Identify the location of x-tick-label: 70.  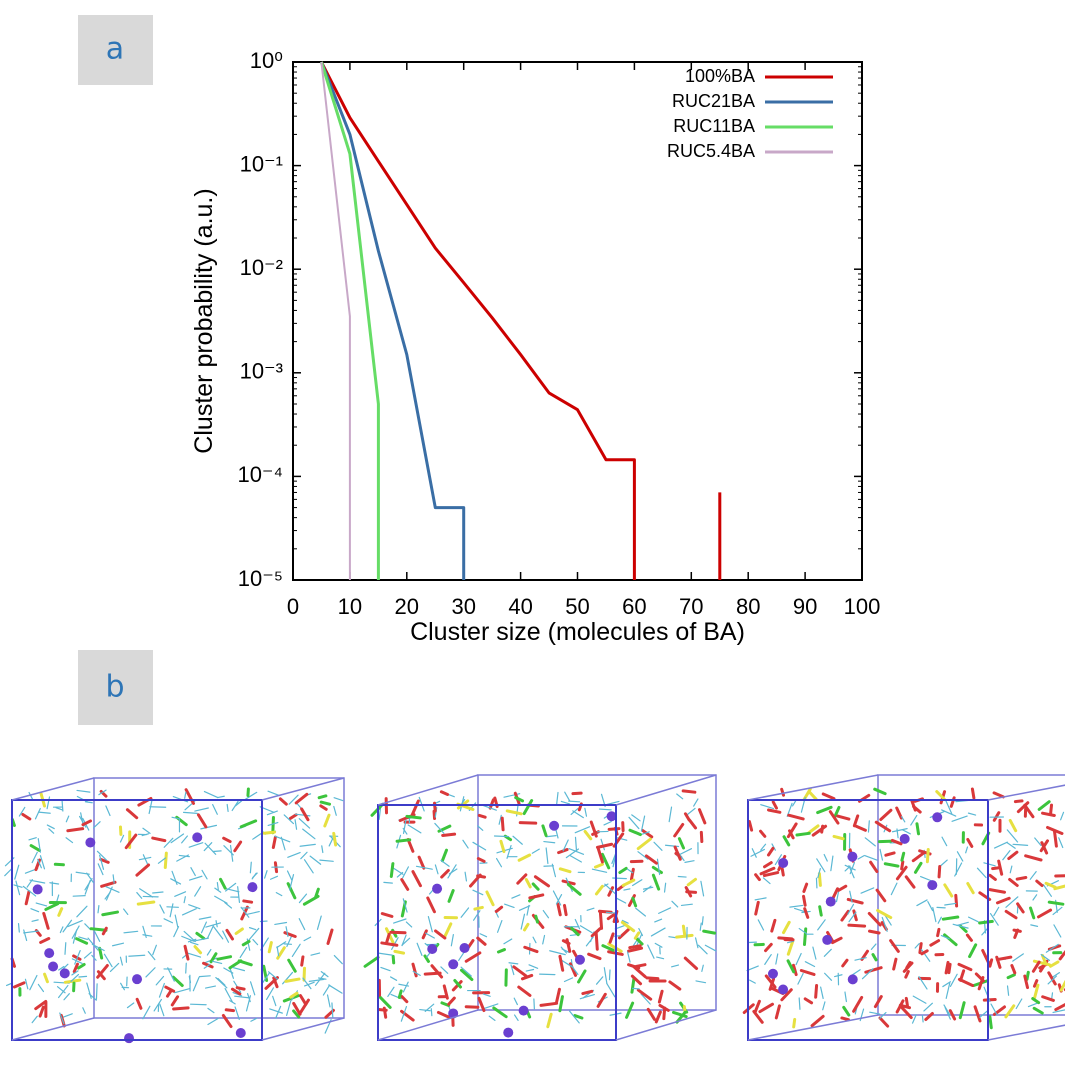
(691, 606).